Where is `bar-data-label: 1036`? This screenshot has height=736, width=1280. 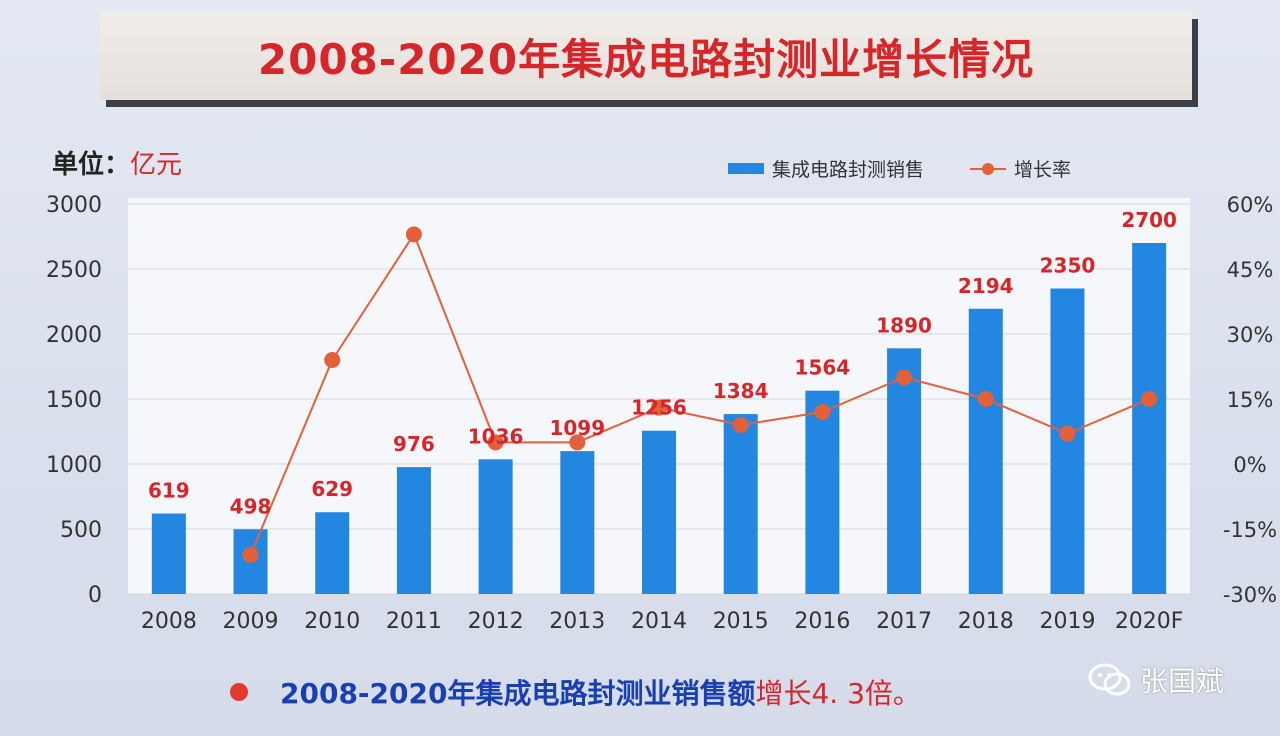
bar-data-label: 1036 is located at coordinates (496, 436).